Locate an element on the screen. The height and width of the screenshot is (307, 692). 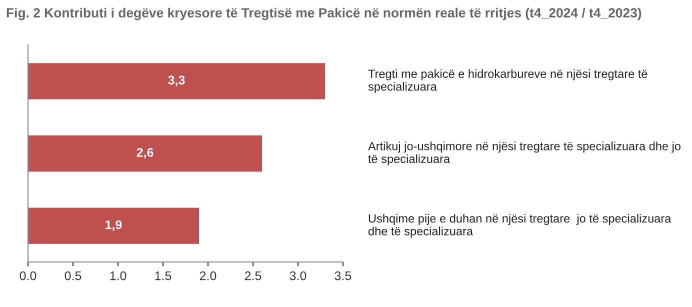
data-label: 3,3 is located at coordinates (176, 81).